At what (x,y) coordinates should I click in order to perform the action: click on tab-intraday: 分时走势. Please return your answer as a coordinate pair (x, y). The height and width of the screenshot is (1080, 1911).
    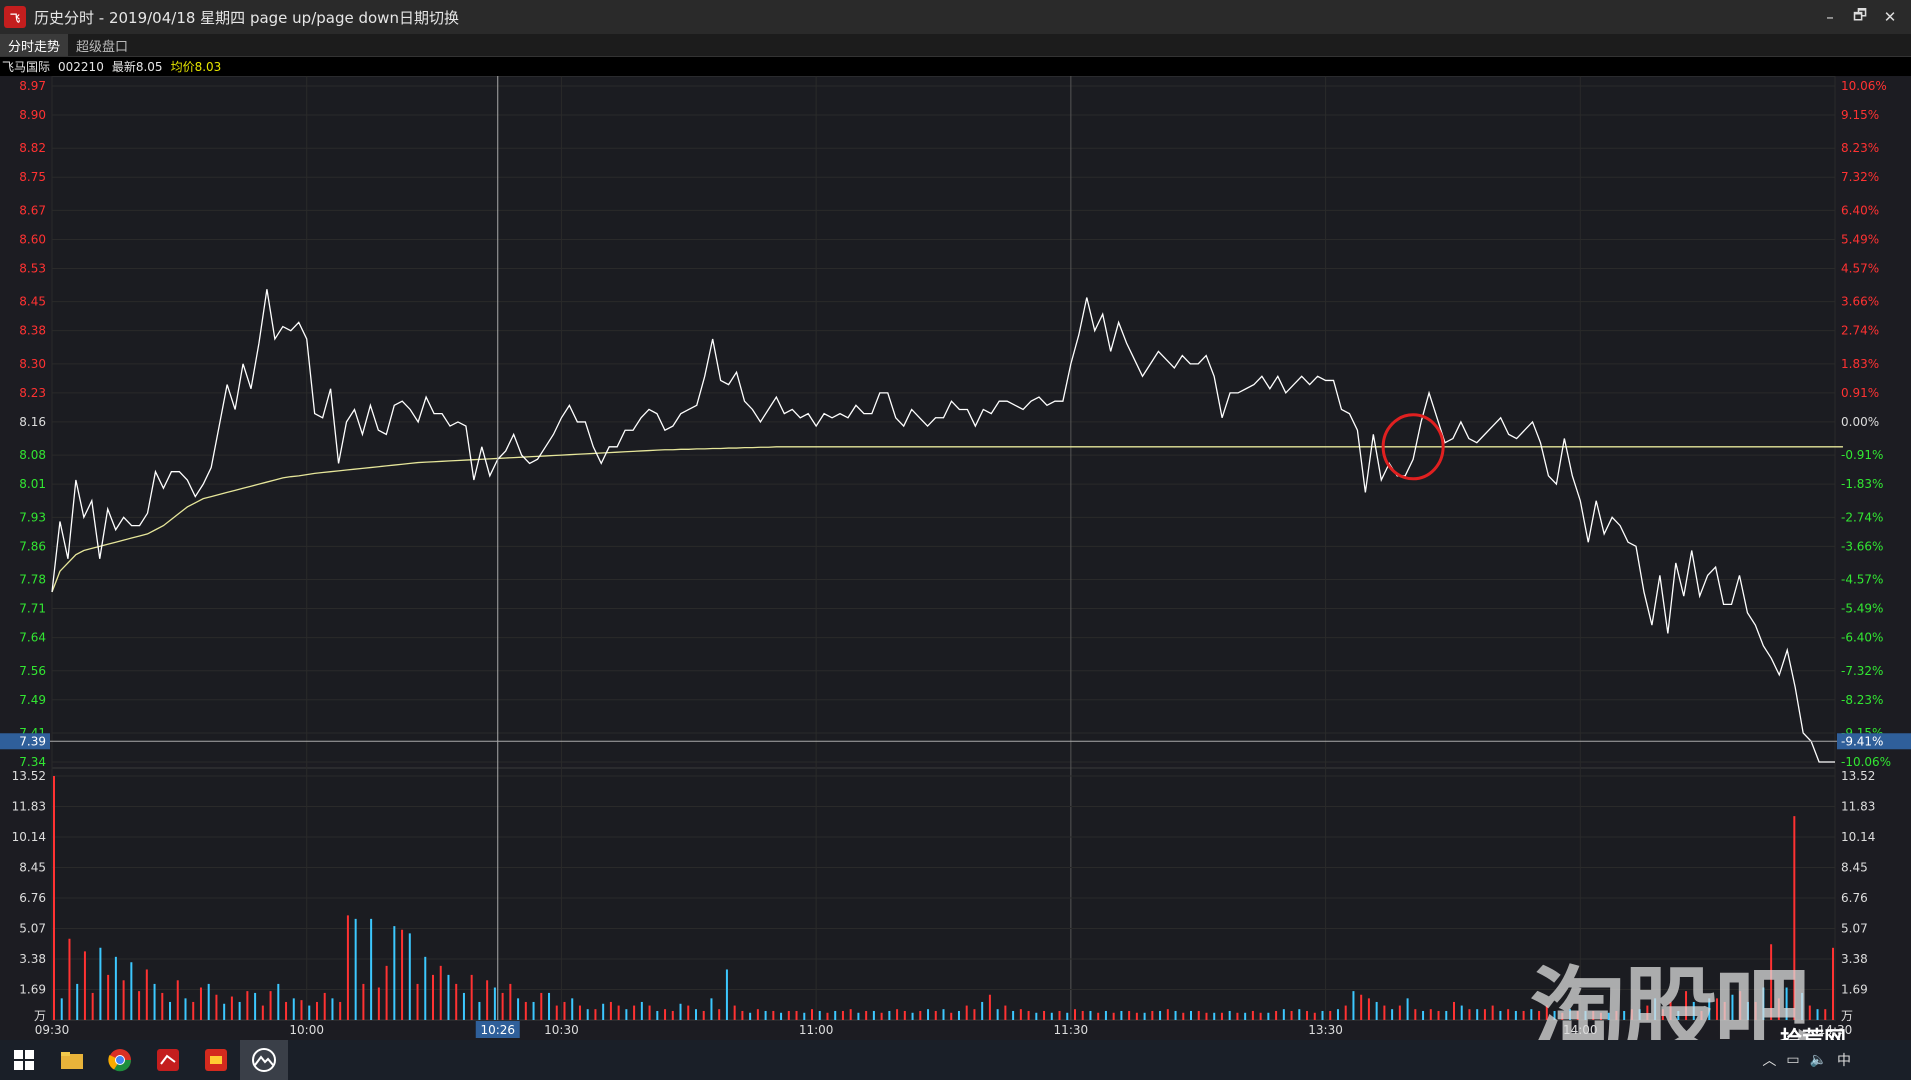
    Looking at the image, I should click on (34, 45).